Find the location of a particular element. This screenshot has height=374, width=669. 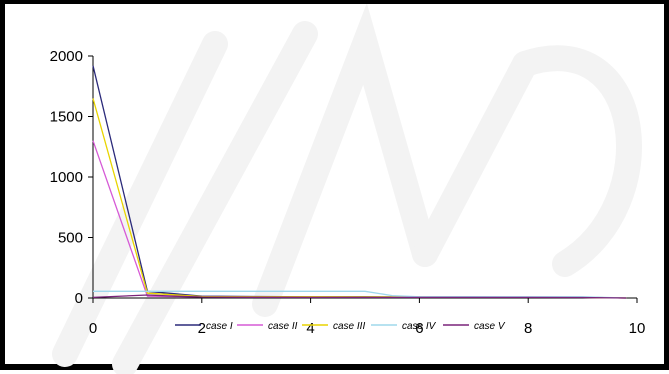

chart-legend: case I case II case III case IV case V is located at coordinates (340, 326).